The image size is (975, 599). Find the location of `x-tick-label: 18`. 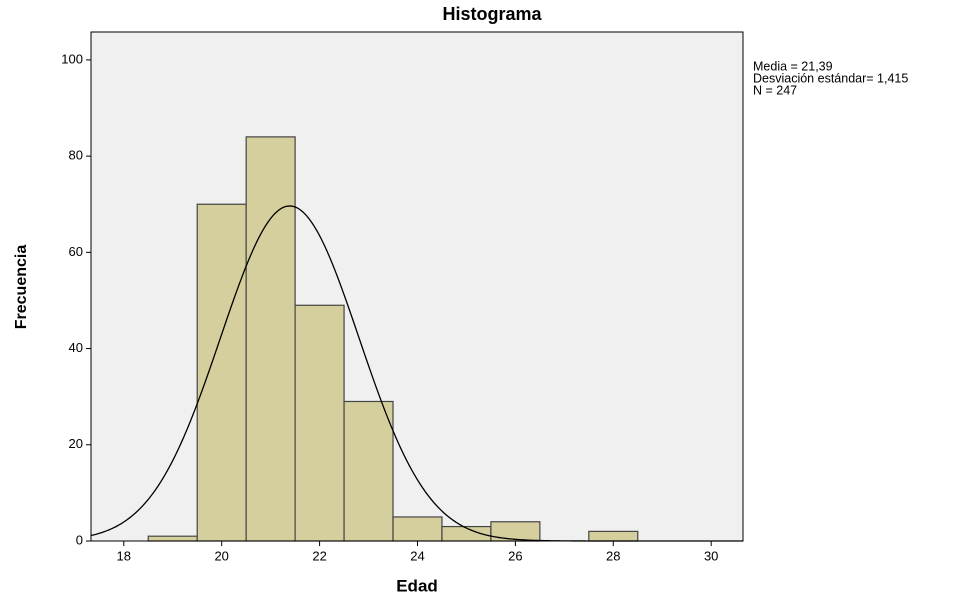

x-tick-label: 18 is located at coordinates (124, 555).